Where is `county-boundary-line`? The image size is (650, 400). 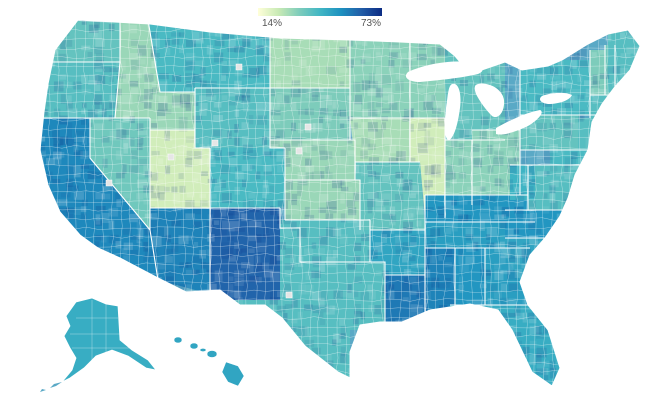
county-boundary-line is located at coordinates (634, 203).